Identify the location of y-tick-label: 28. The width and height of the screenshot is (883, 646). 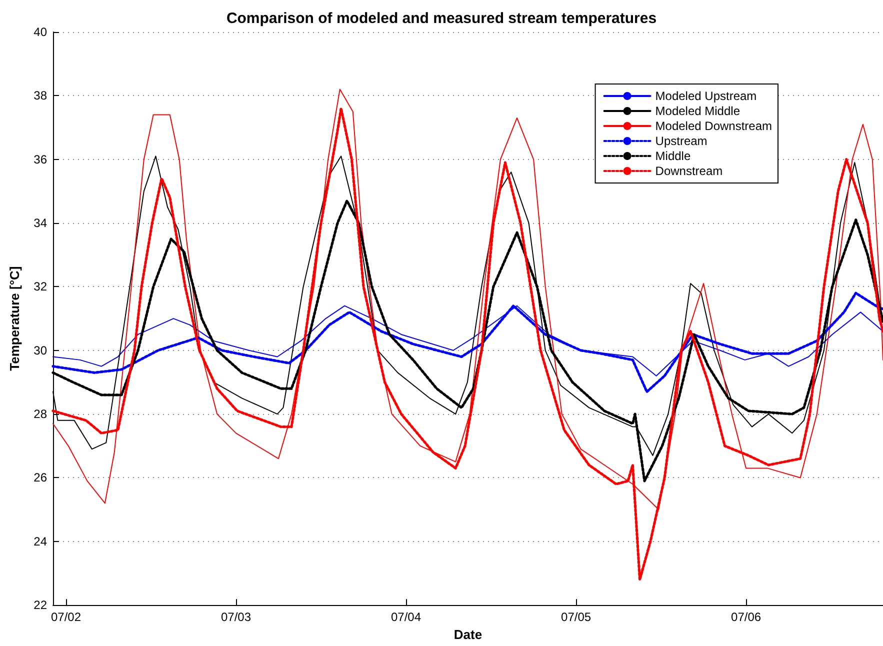
(41, 414).